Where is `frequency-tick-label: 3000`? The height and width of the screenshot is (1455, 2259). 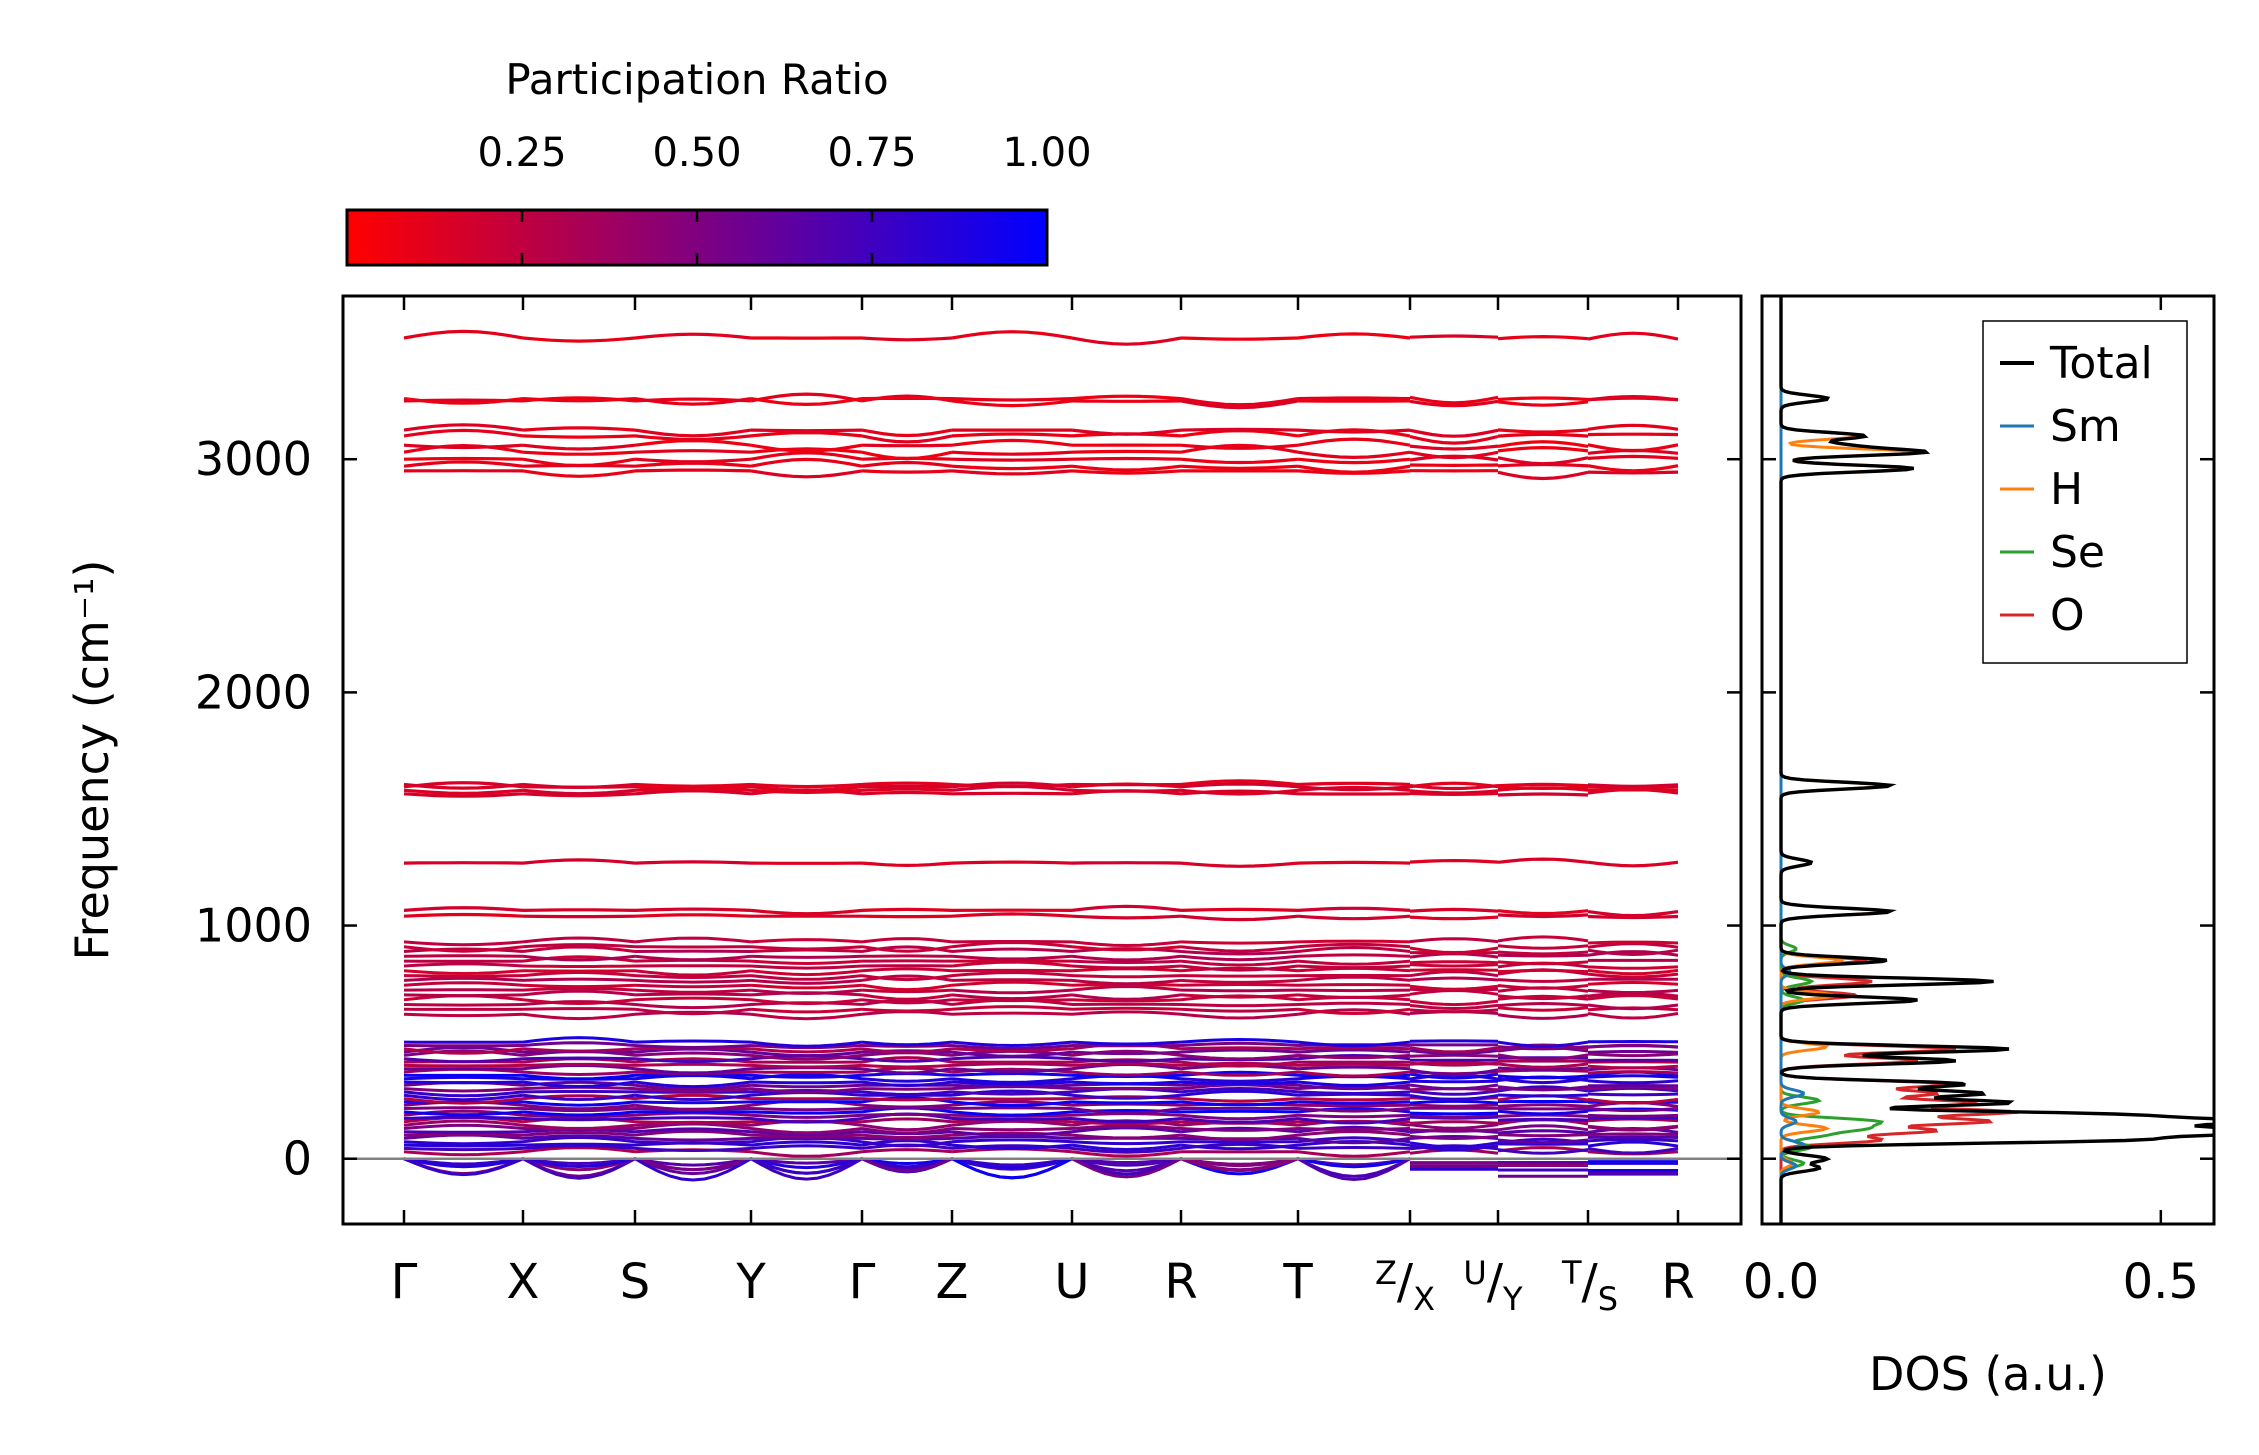 frequency-tick-label: 3000 is located at coordinates (253, 459).